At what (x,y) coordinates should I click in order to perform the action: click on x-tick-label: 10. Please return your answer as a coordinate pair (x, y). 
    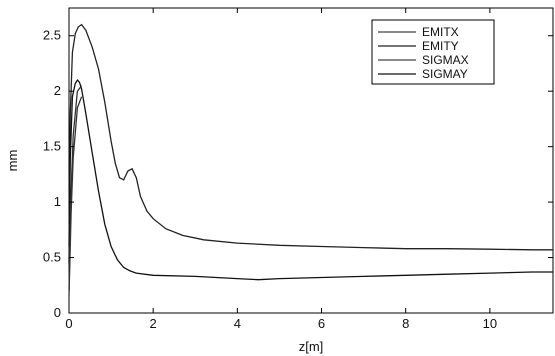
    Looking at the image, I should click on (490, 323).